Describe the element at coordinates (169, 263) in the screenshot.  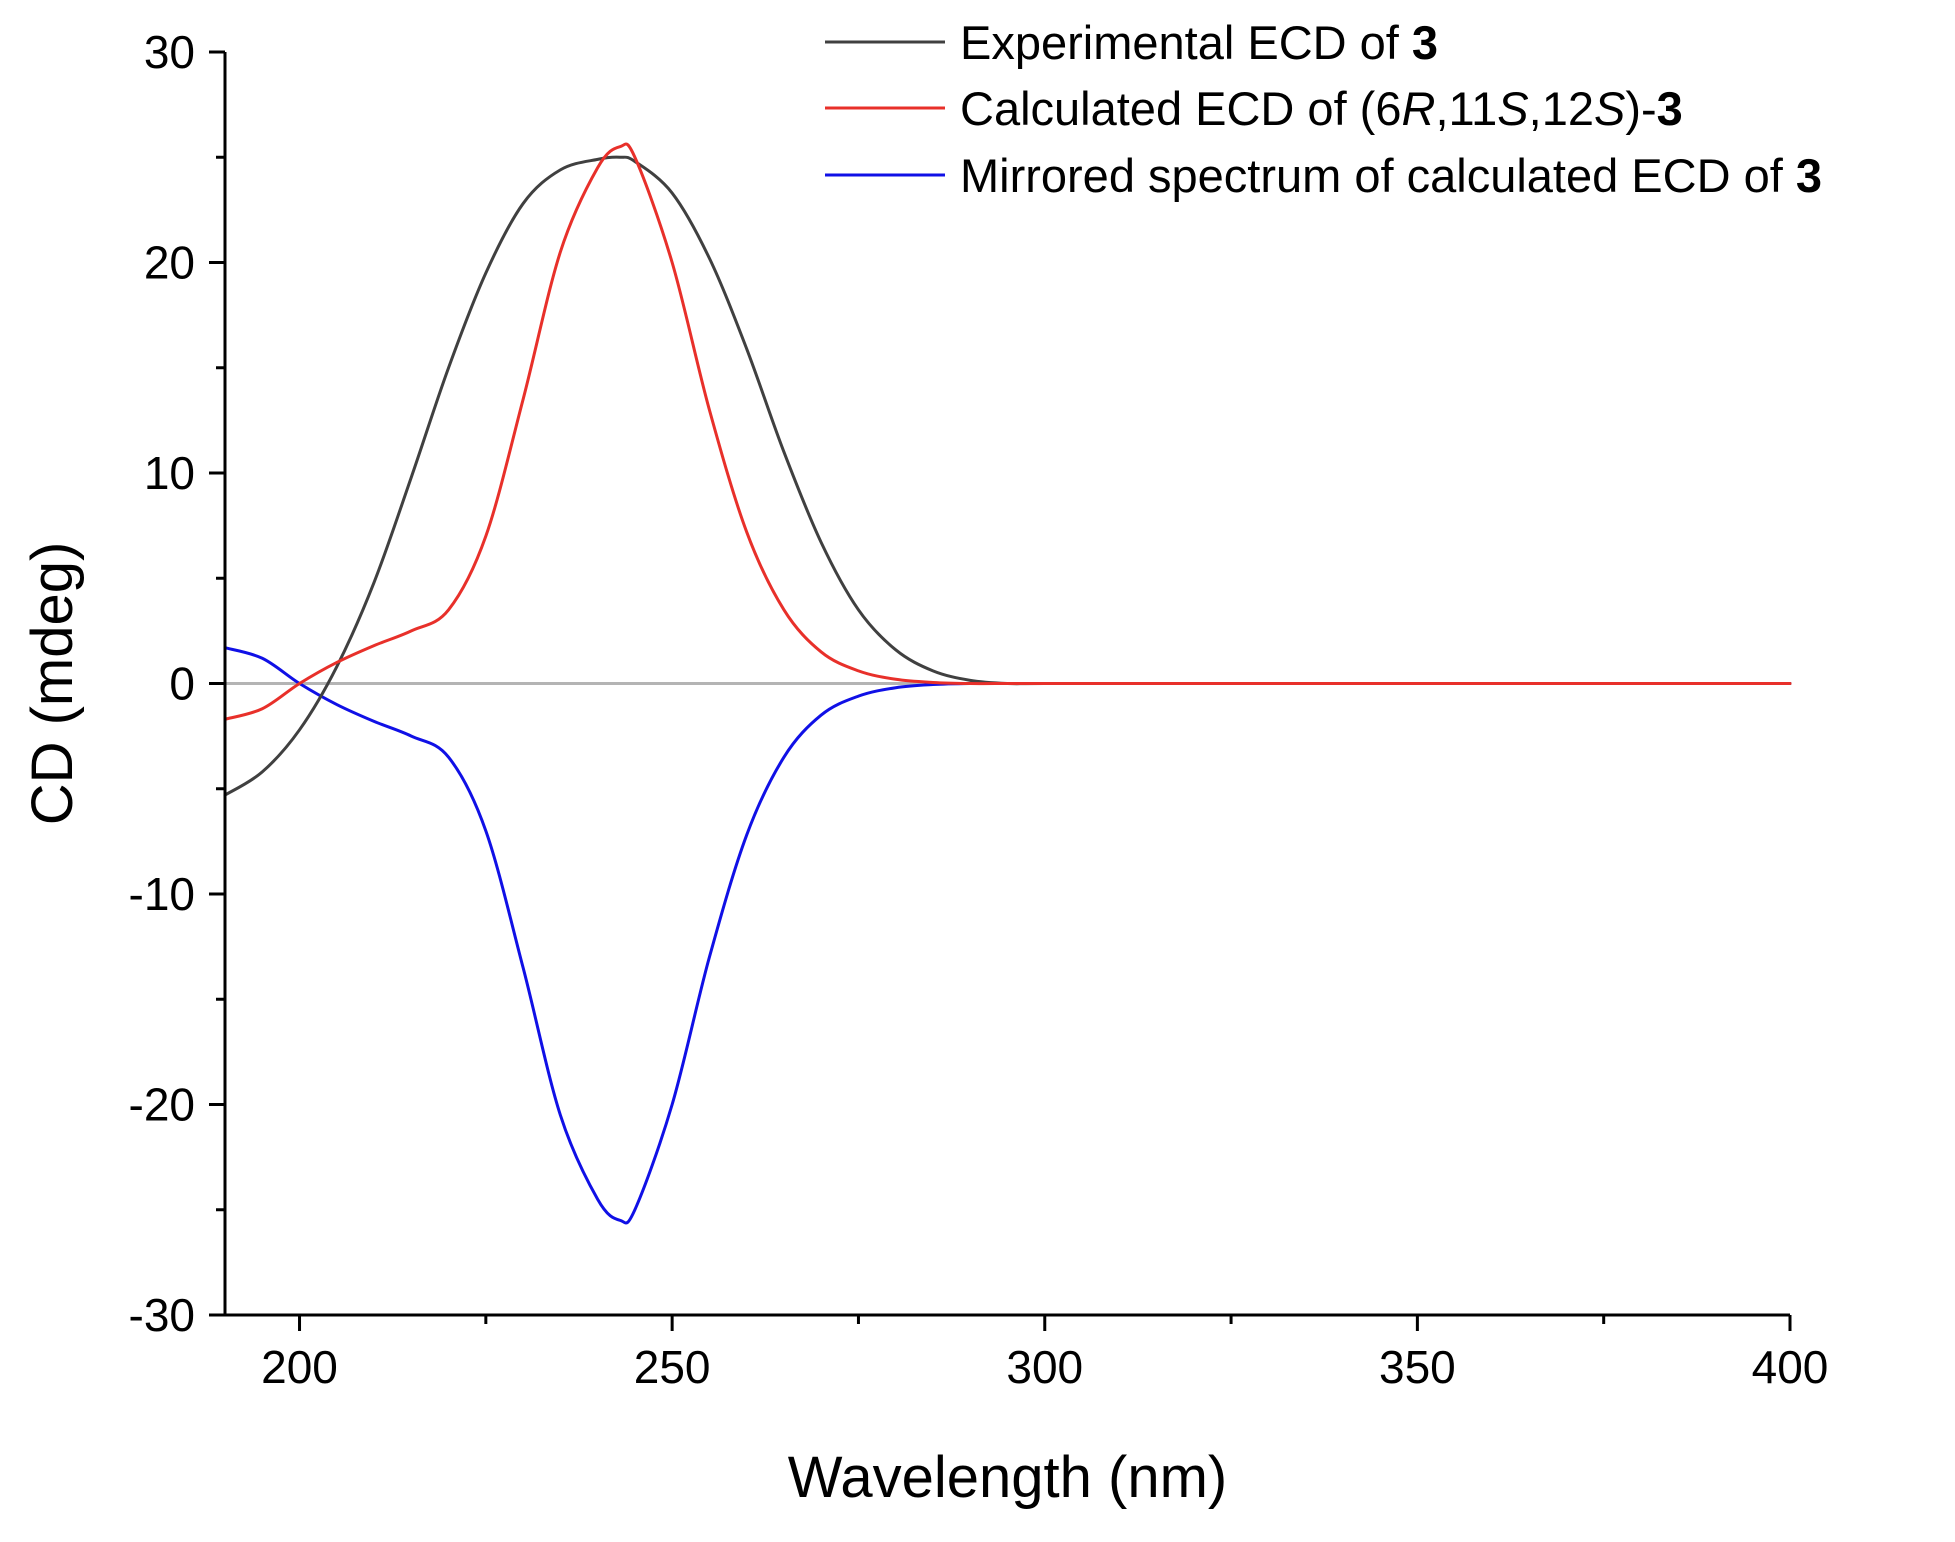
I see `y-tick-label: 20` at that location.